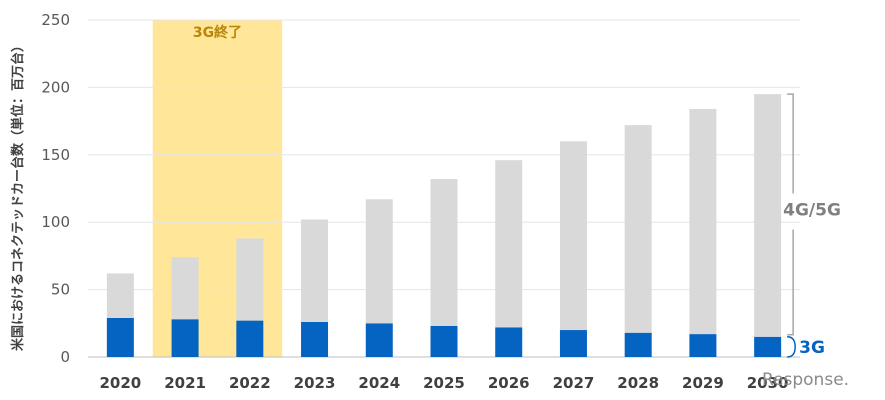  Describe the element at coordinates (509, 244) in the screenshot. I see `bar-4g5g-2026` at that location.